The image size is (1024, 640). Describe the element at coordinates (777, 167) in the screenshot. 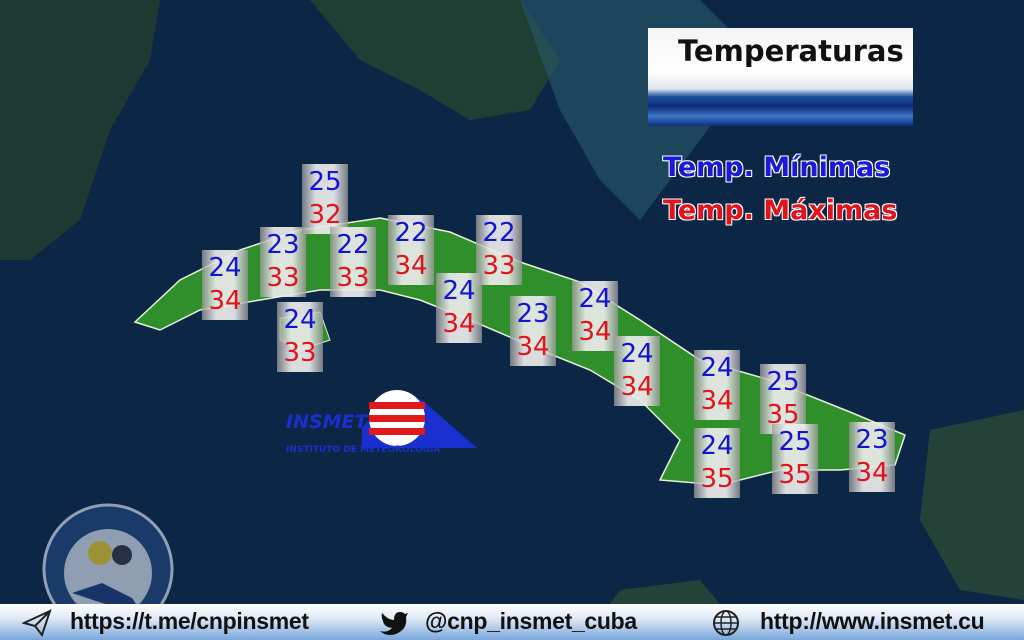

I see `legend-min: Temp. Mínimas` at that location.